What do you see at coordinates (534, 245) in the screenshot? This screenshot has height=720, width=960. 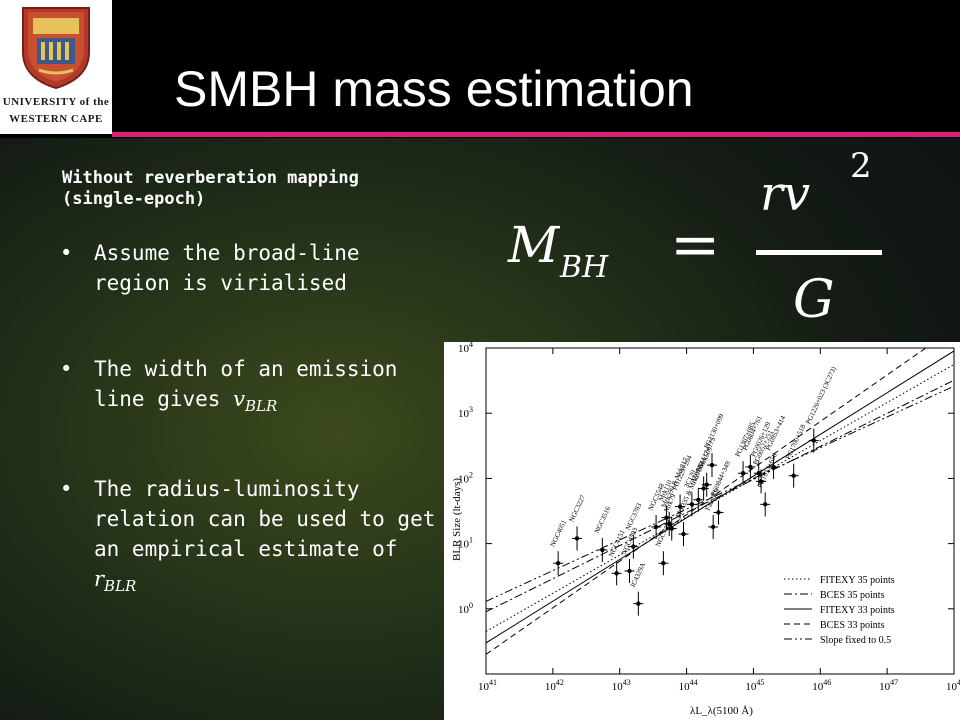 I see `equation-lhs: M` at bounding box center [534, 245].